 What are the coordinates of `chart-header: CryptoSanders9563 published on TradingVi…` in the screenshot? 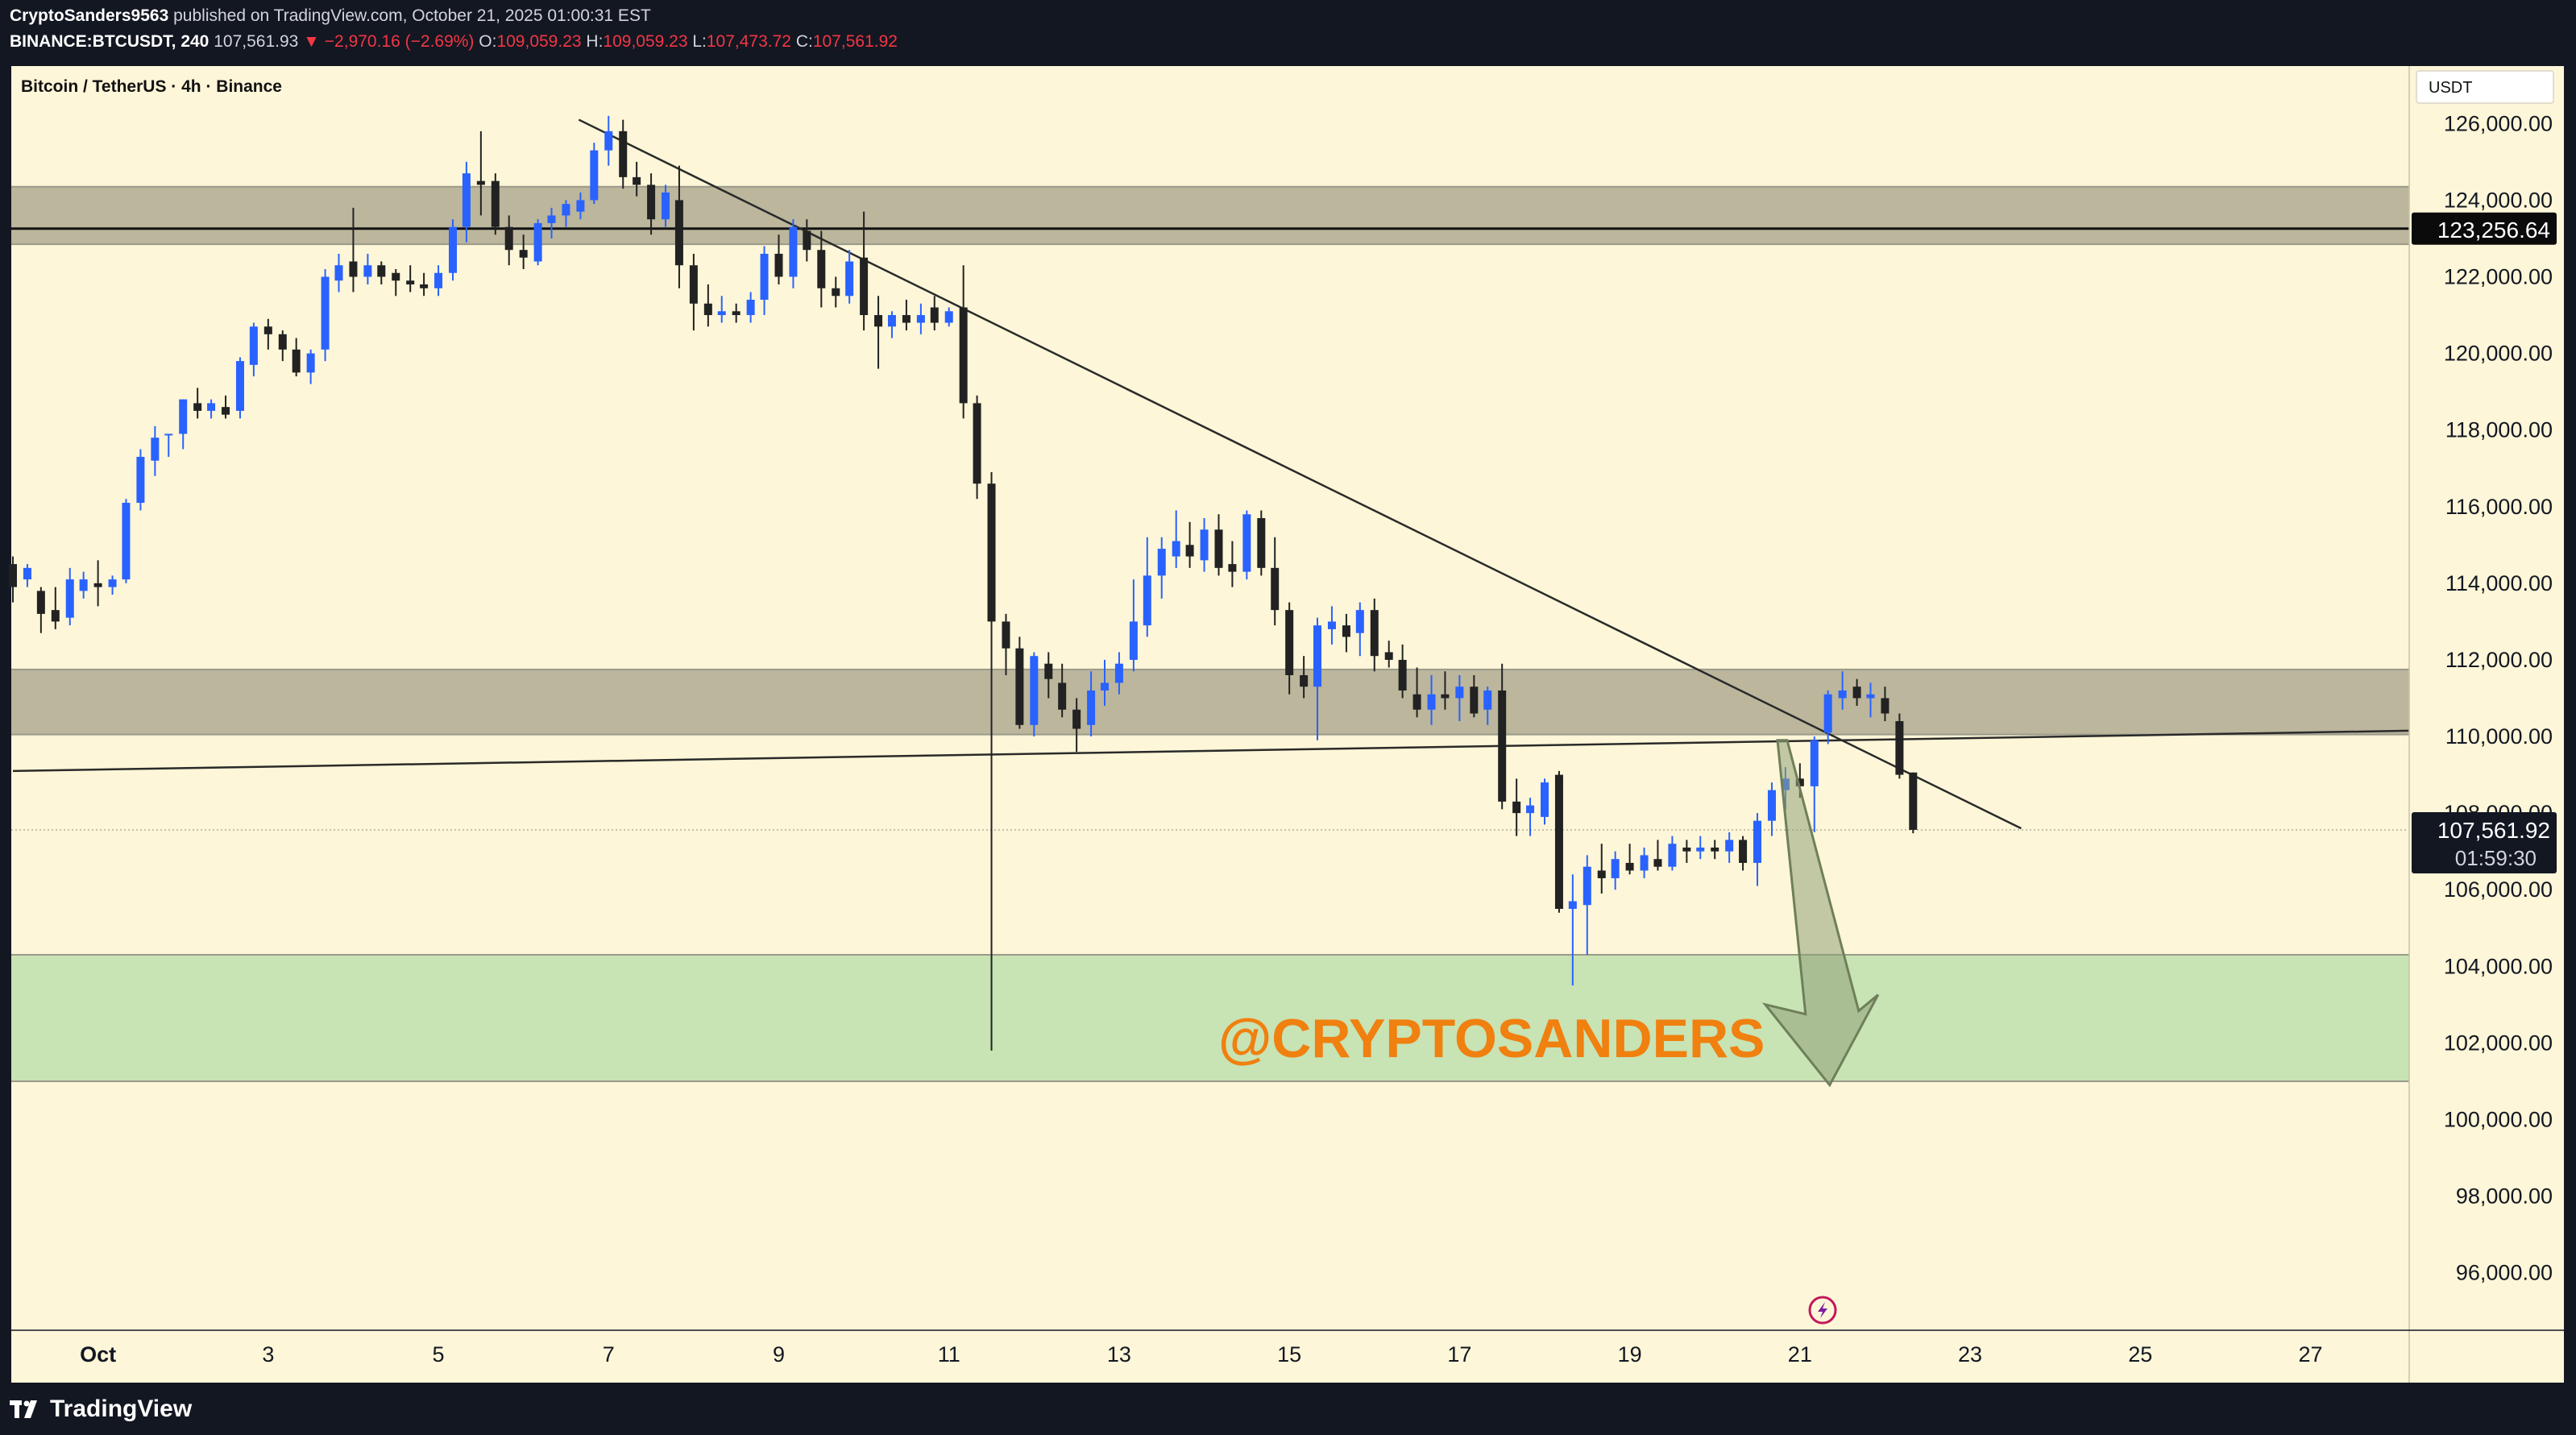 It's located at (1288, 30).